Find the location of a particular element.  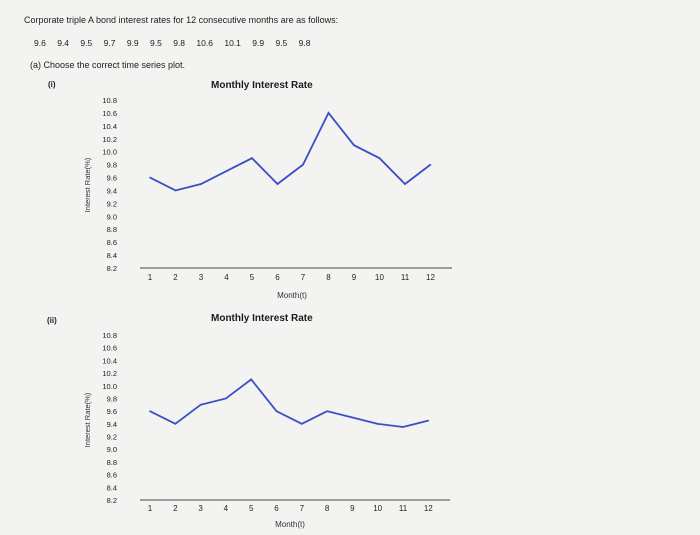

data-value: 10.6 is located at coordinates (204, 43).